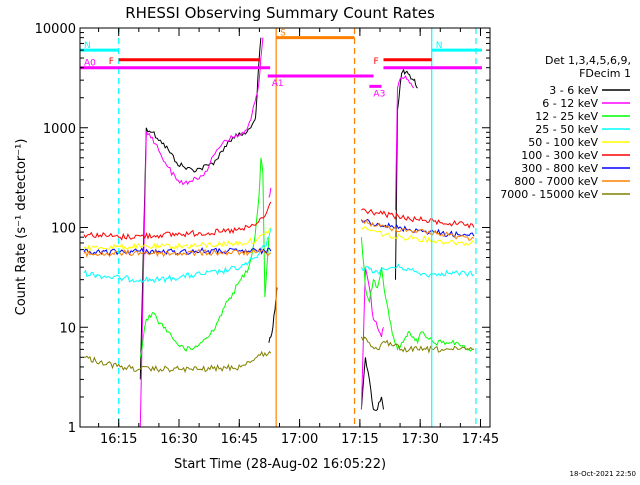 The height and width of the screenshot is (485, 640). I want to click on legend-title-line-1: Det 1,3,4,5,6,9,, so click(588, 60).